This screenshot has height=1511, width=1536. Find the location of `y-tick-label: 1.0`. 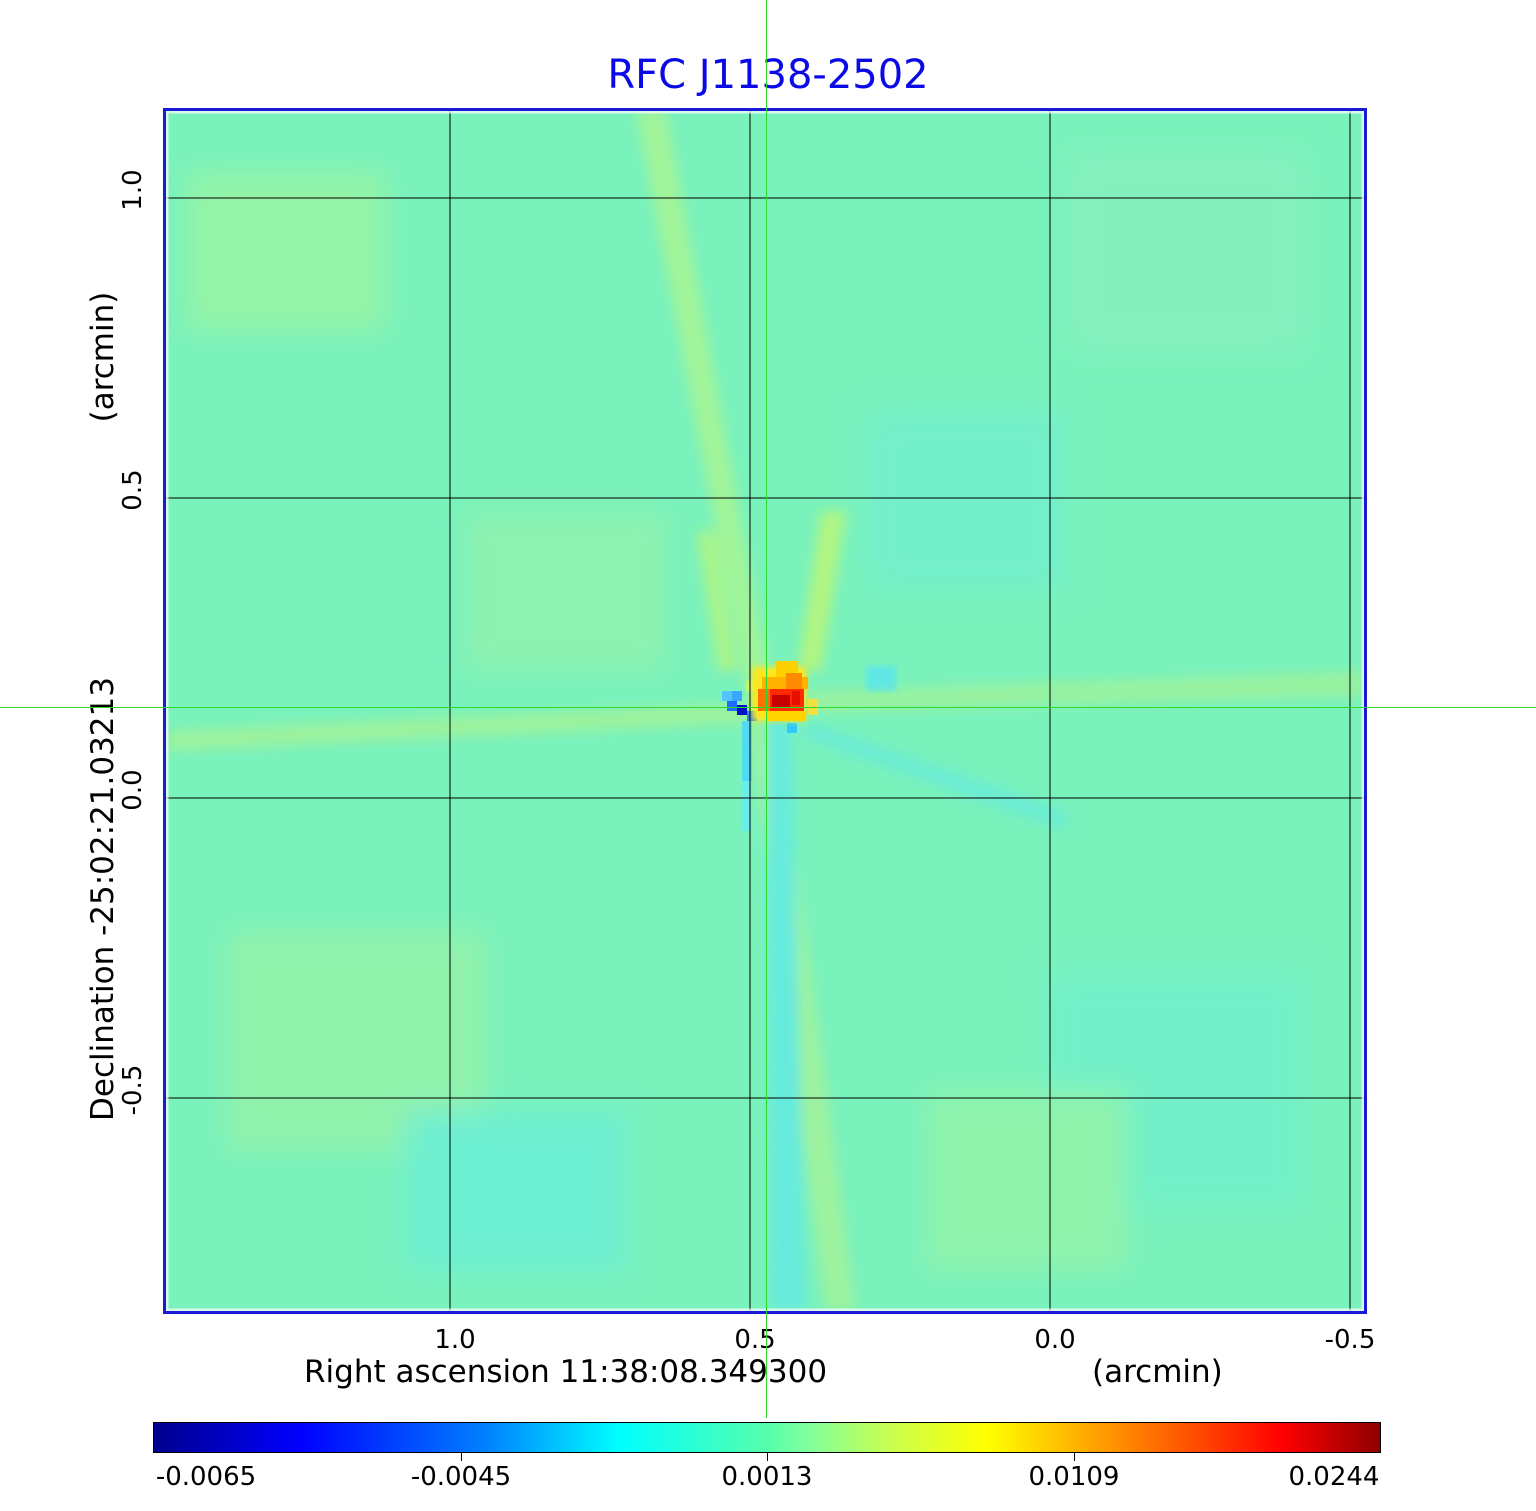

y-tick-label: 1.0 is located at coordinates (133, 190).